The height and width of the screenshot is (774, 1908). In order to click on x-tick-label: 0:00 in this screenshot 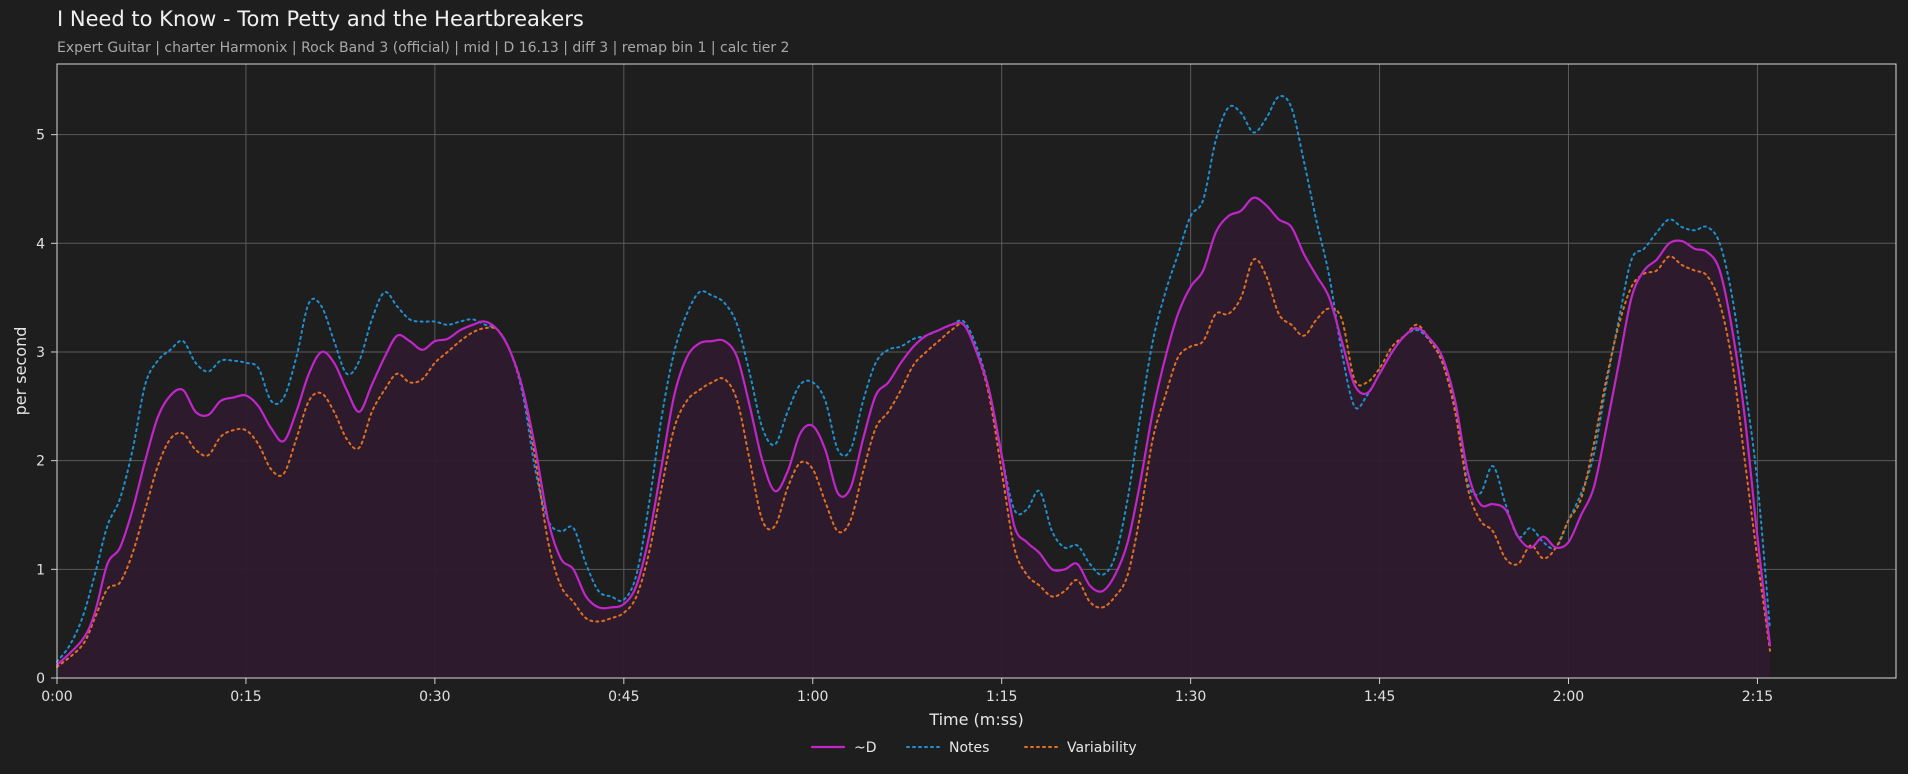, I will do `click(56, 697)`.